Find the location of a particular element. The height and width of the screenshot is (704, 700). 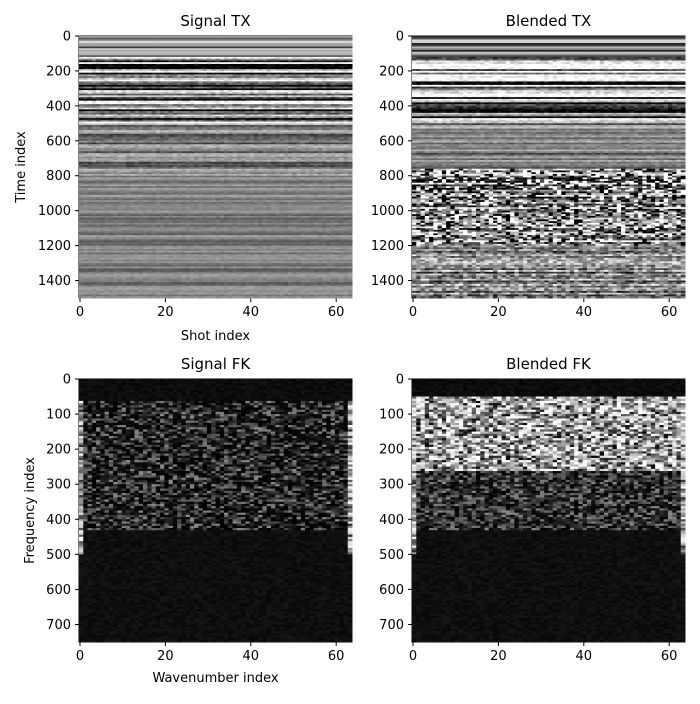

x-axis-label: Wavenumber index is located at coordinates (215, 678).